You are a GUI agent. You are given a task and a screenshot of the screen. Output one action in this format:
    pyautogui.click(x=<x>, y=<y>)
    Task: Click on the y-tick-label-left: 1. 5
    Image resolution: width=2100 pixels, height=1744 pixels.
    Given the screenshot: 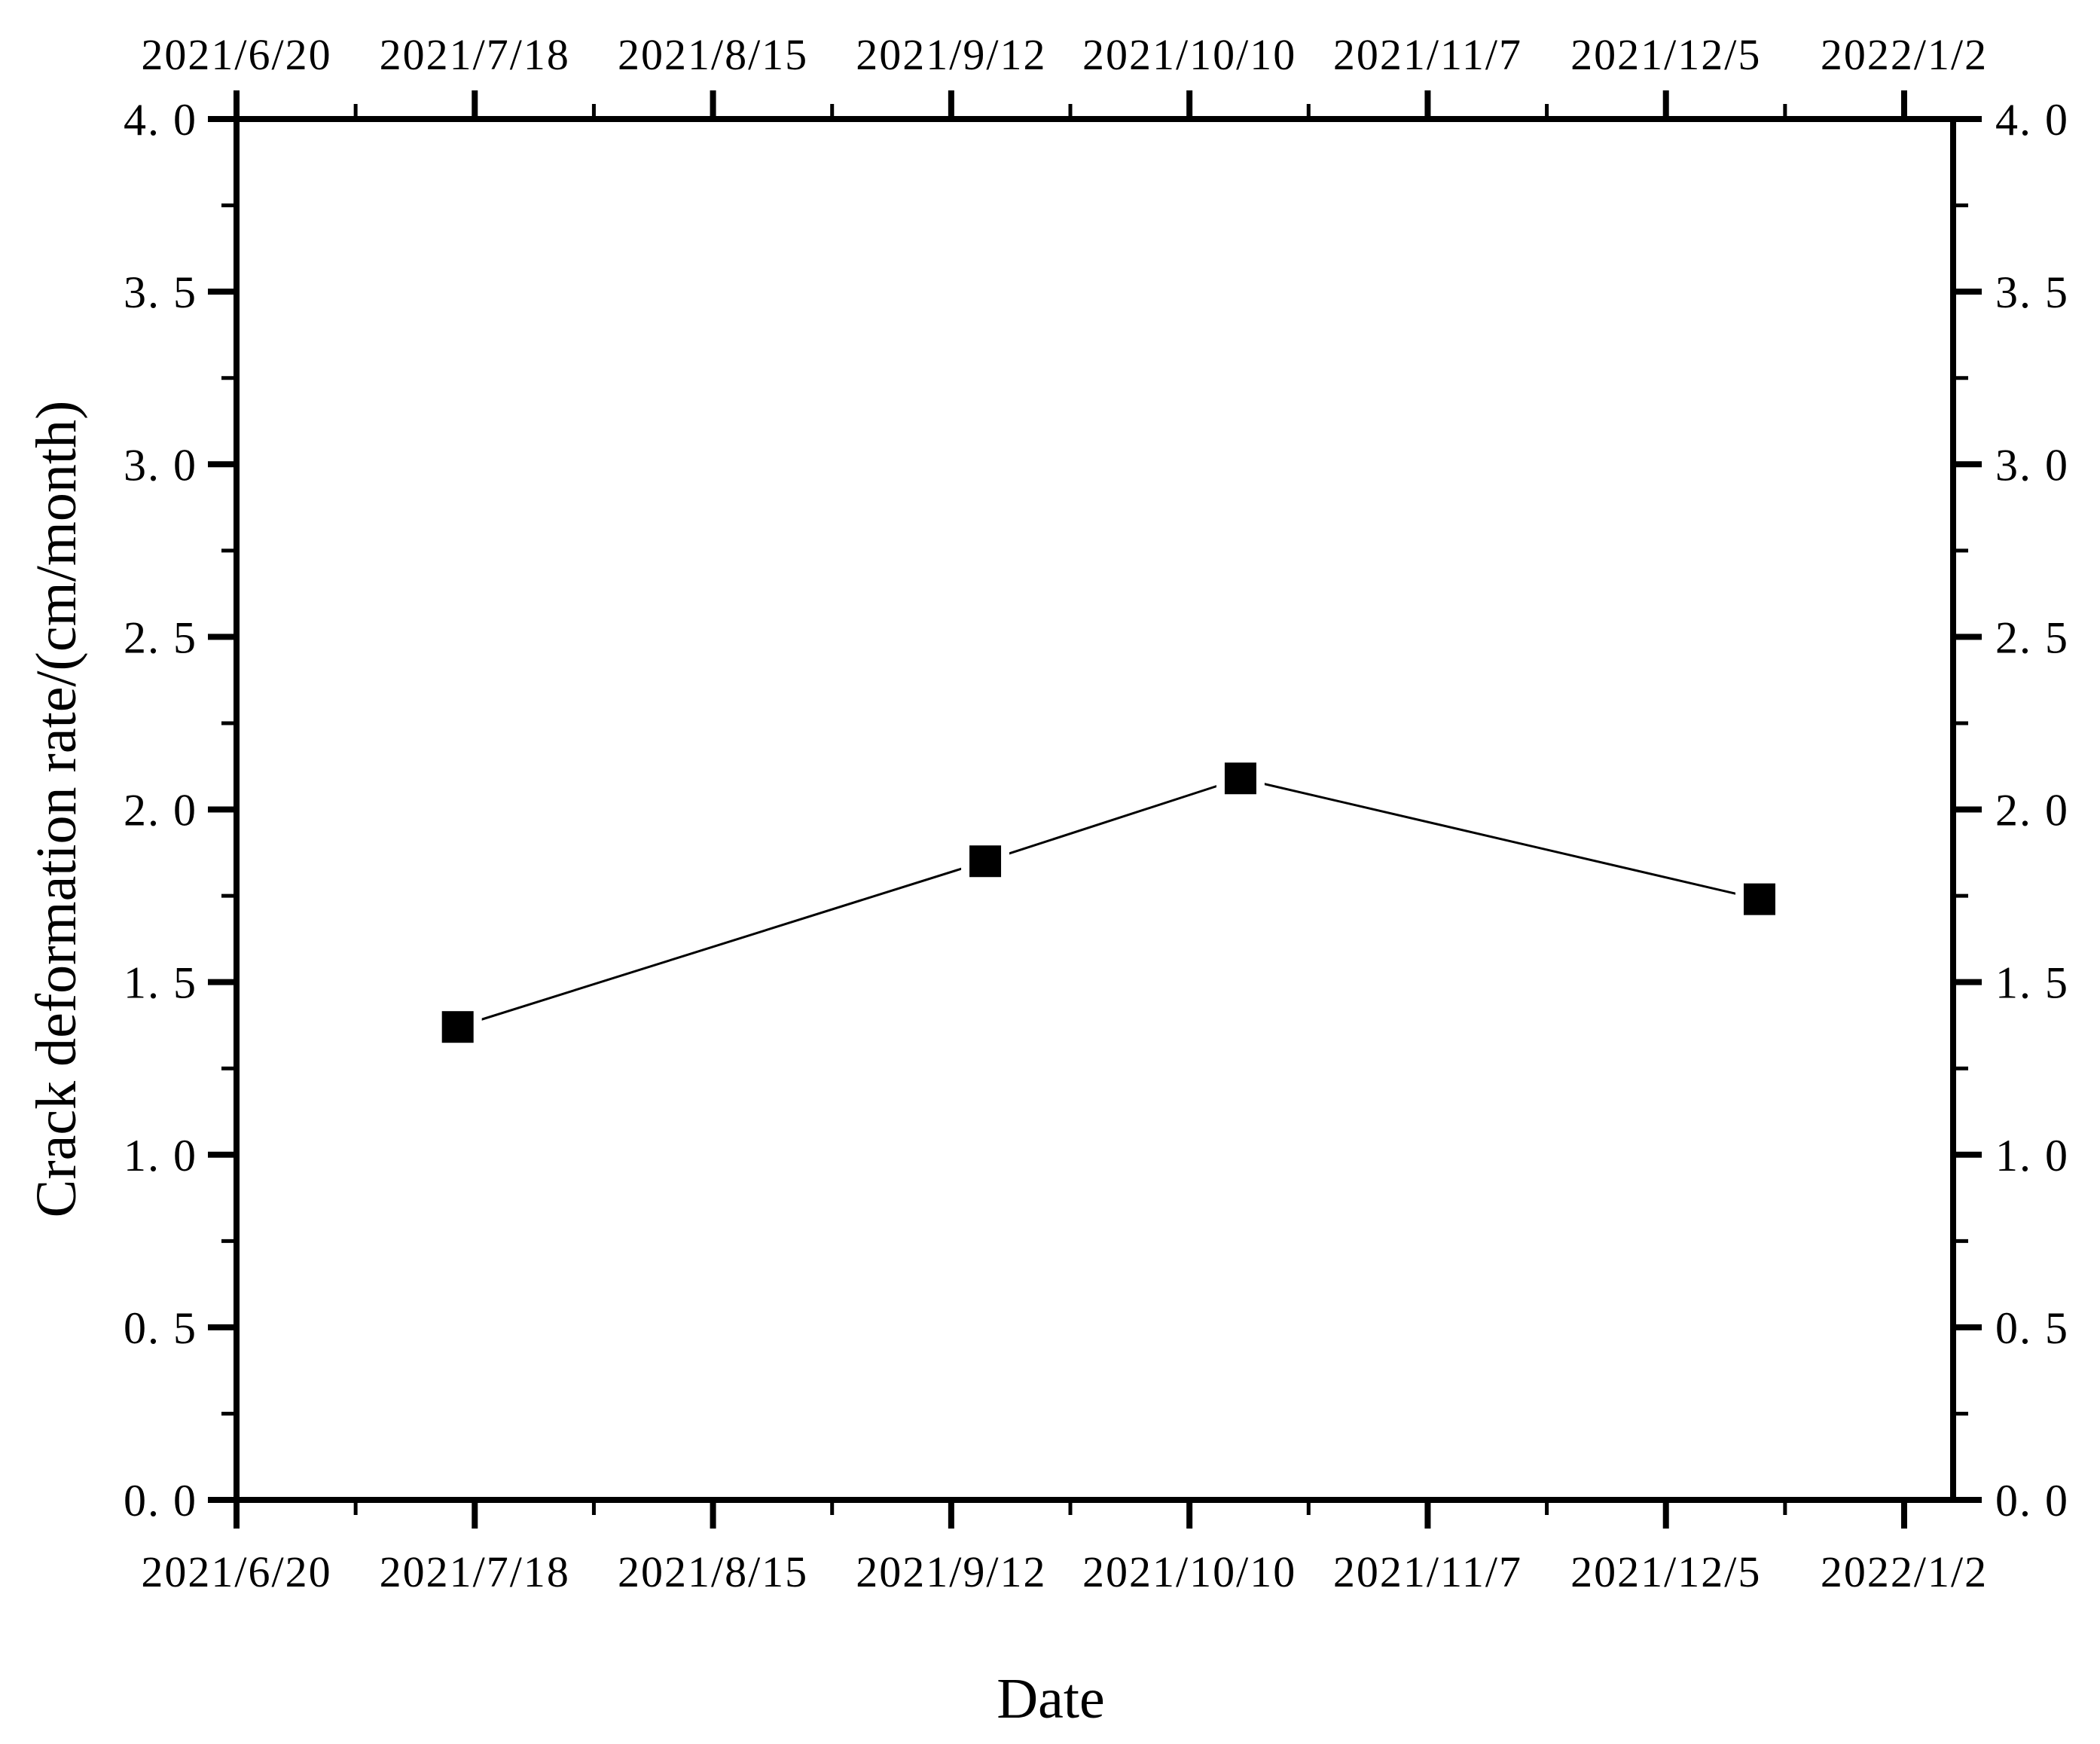 What is the action you would take?
    pyautogui.click(x=160, y=983)
    